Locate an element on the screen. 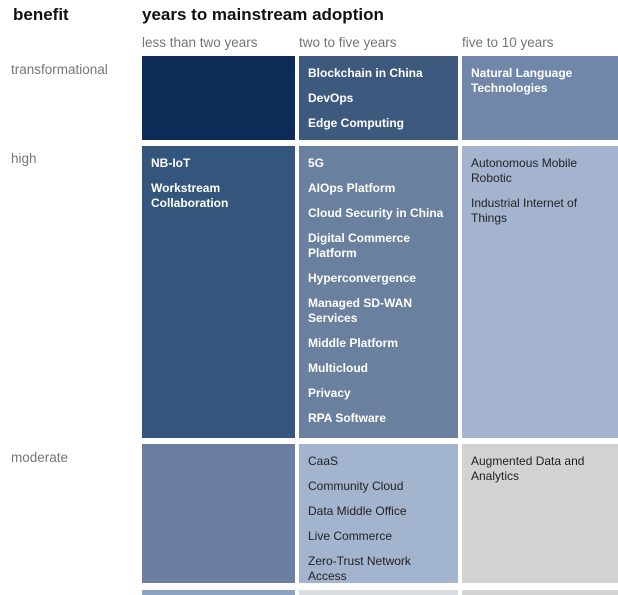 This screenshot has height=595, width=618. technology-item: RPA Software is located at coordinates (347, 418).